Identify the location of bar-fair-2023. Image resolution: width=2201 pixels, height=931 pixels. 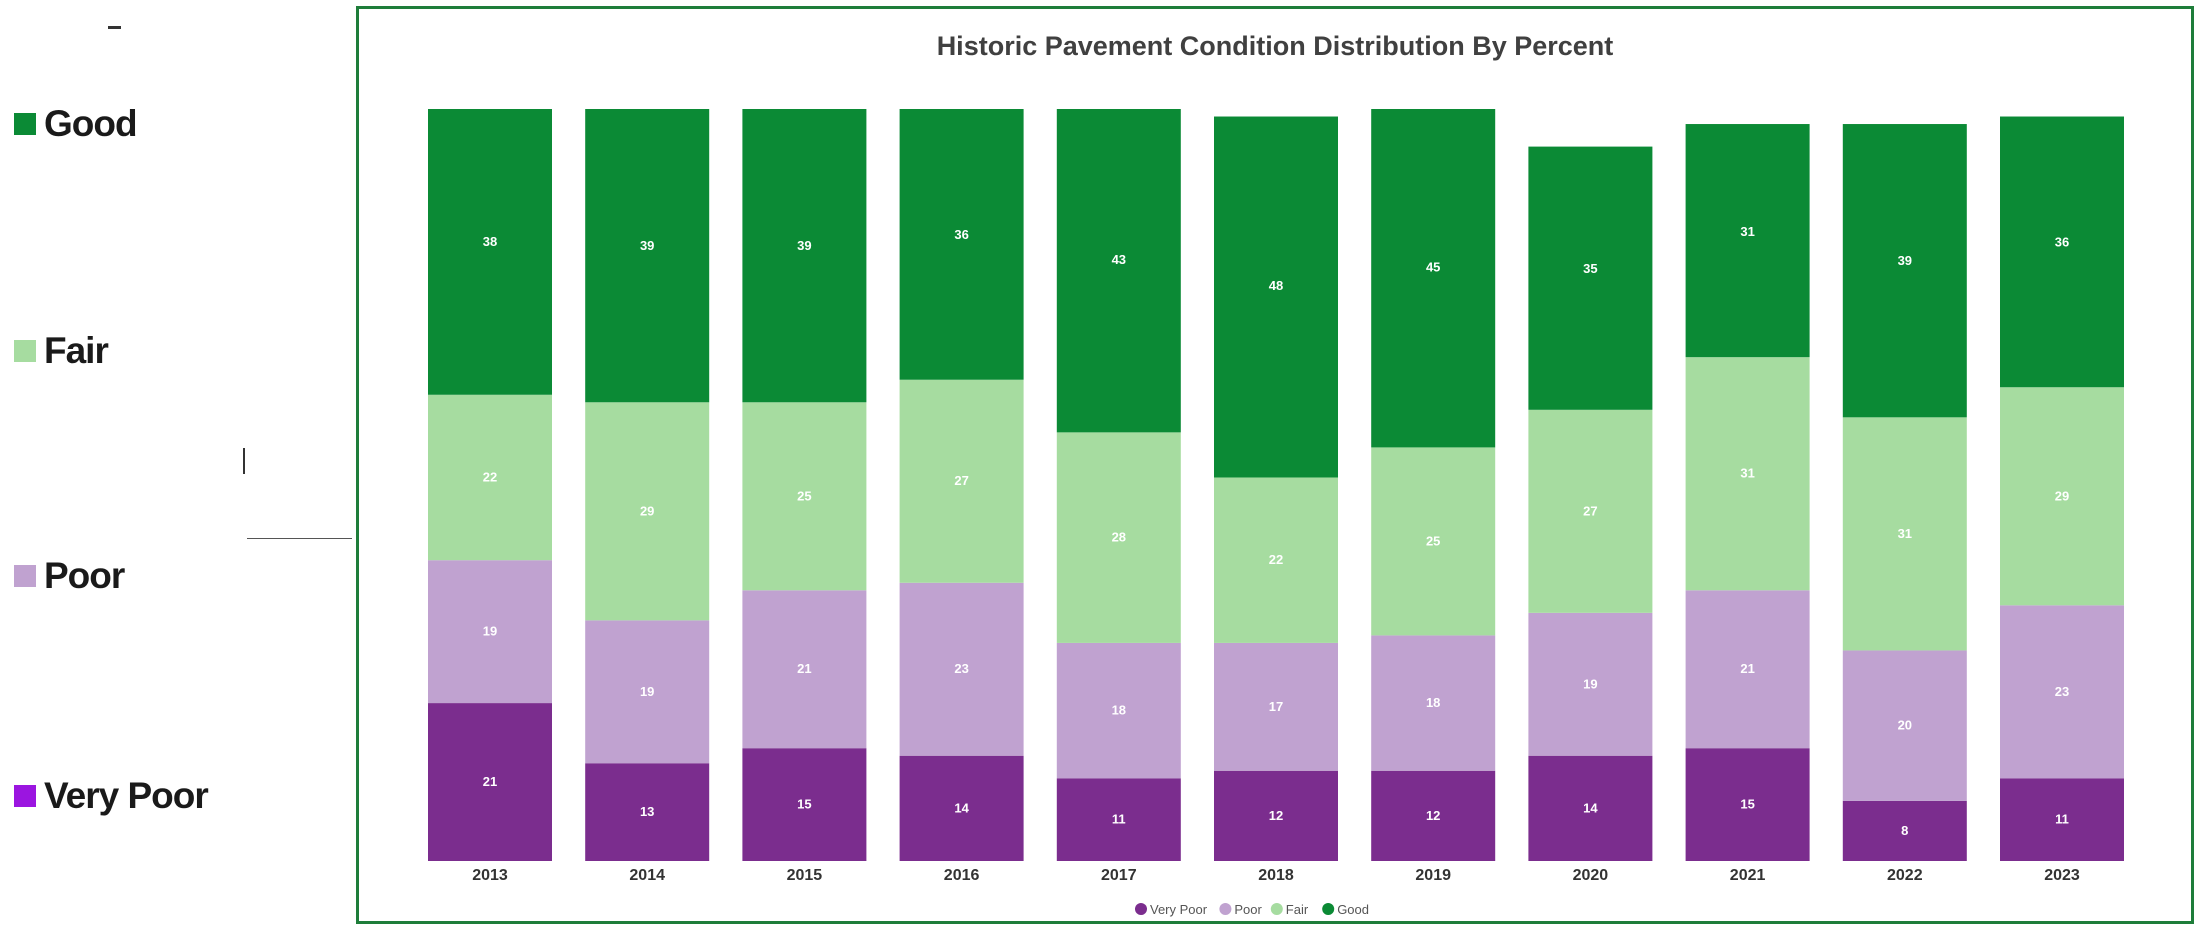
(2062, 496).